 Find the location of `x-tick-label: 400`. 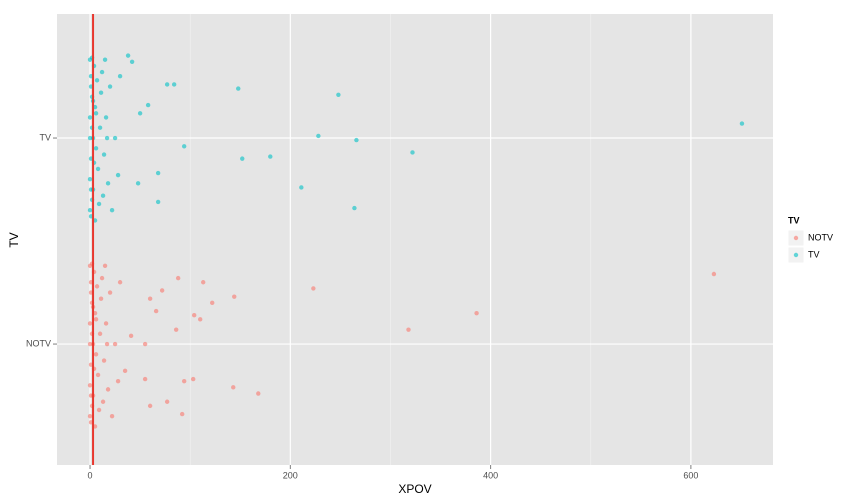

x-tick-label: 400 is located at coordinates (490, 475).